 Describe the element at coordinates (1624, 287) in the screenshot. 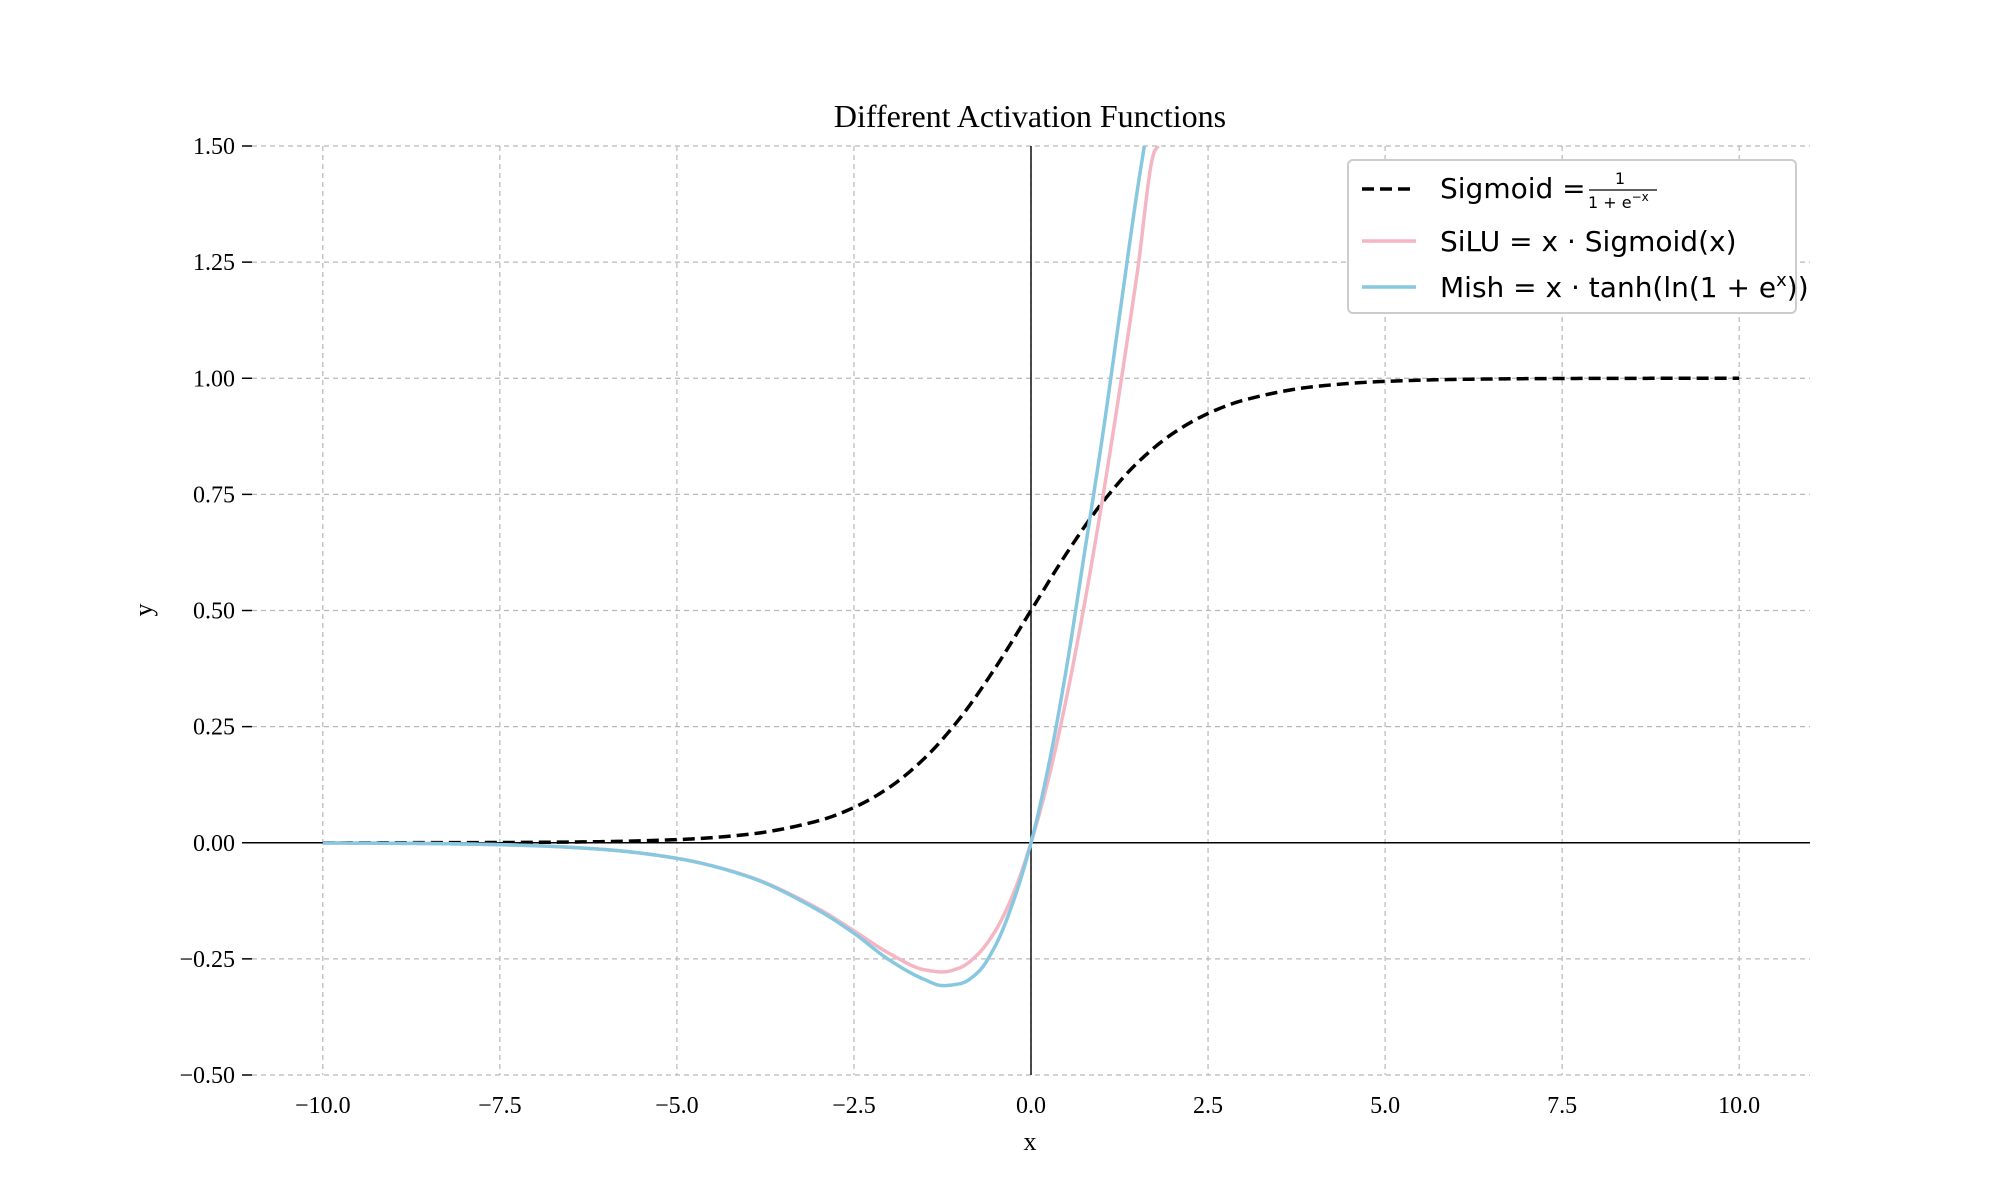

I see `legend-label-mish: Mish = x · tanh(ln(1 + ex))` at that location.